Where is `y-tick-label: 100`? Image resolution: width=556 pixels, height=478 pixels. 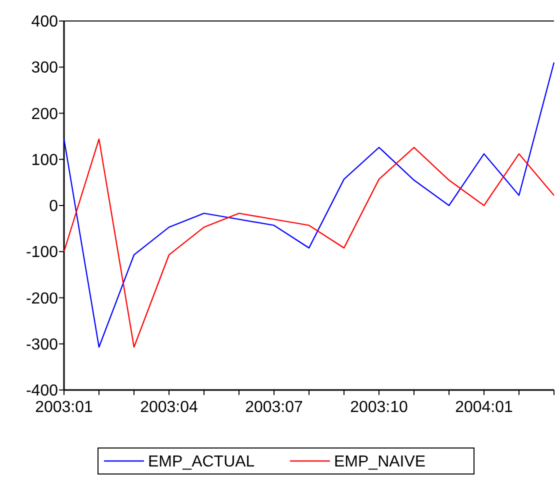
y-tick-label: 100 is located at coordinates (44, 160).